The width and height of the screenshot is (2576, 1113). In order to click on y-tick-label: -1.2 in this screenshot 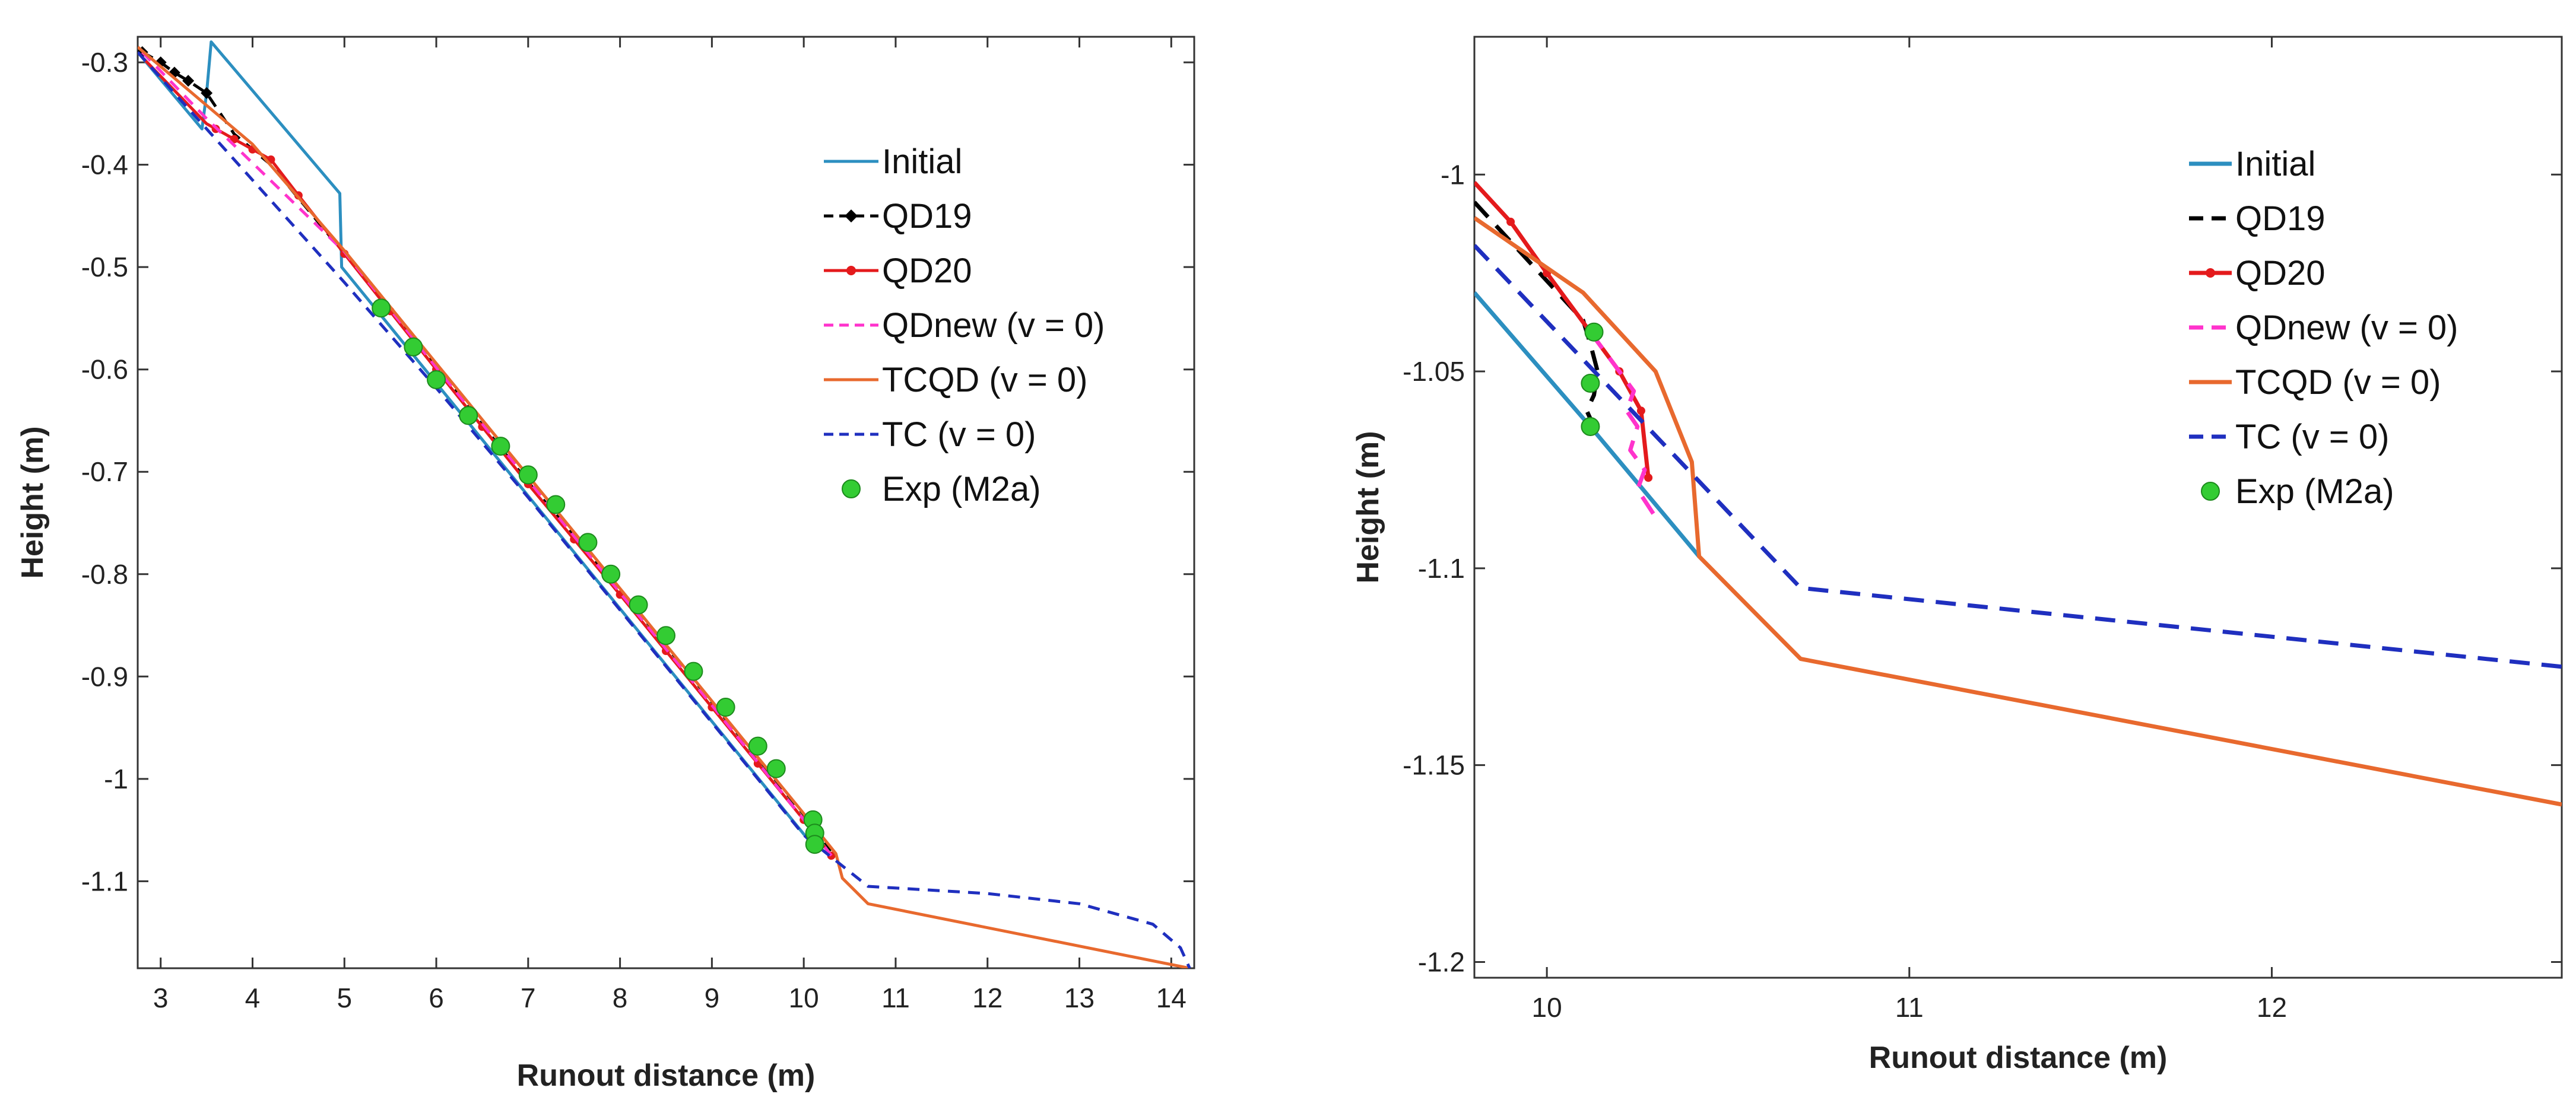, I will do `click(1441, 961)`.